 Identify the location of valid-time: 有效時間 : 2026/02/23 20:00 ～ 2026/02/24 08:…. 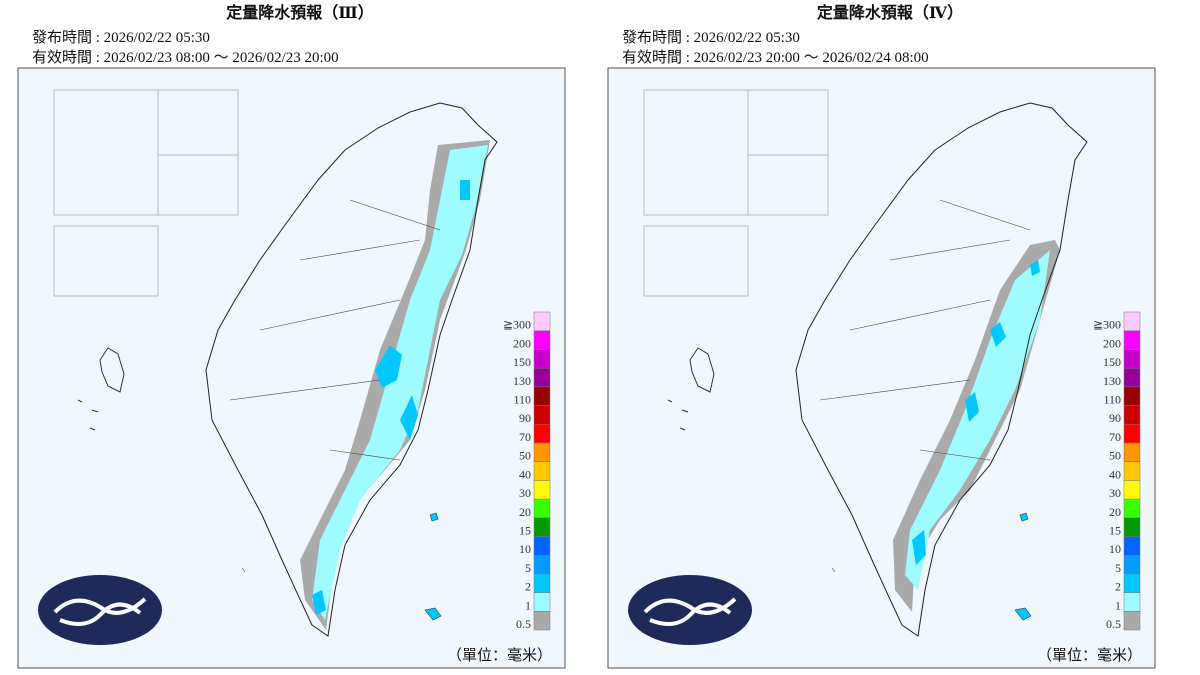
(775, 57).